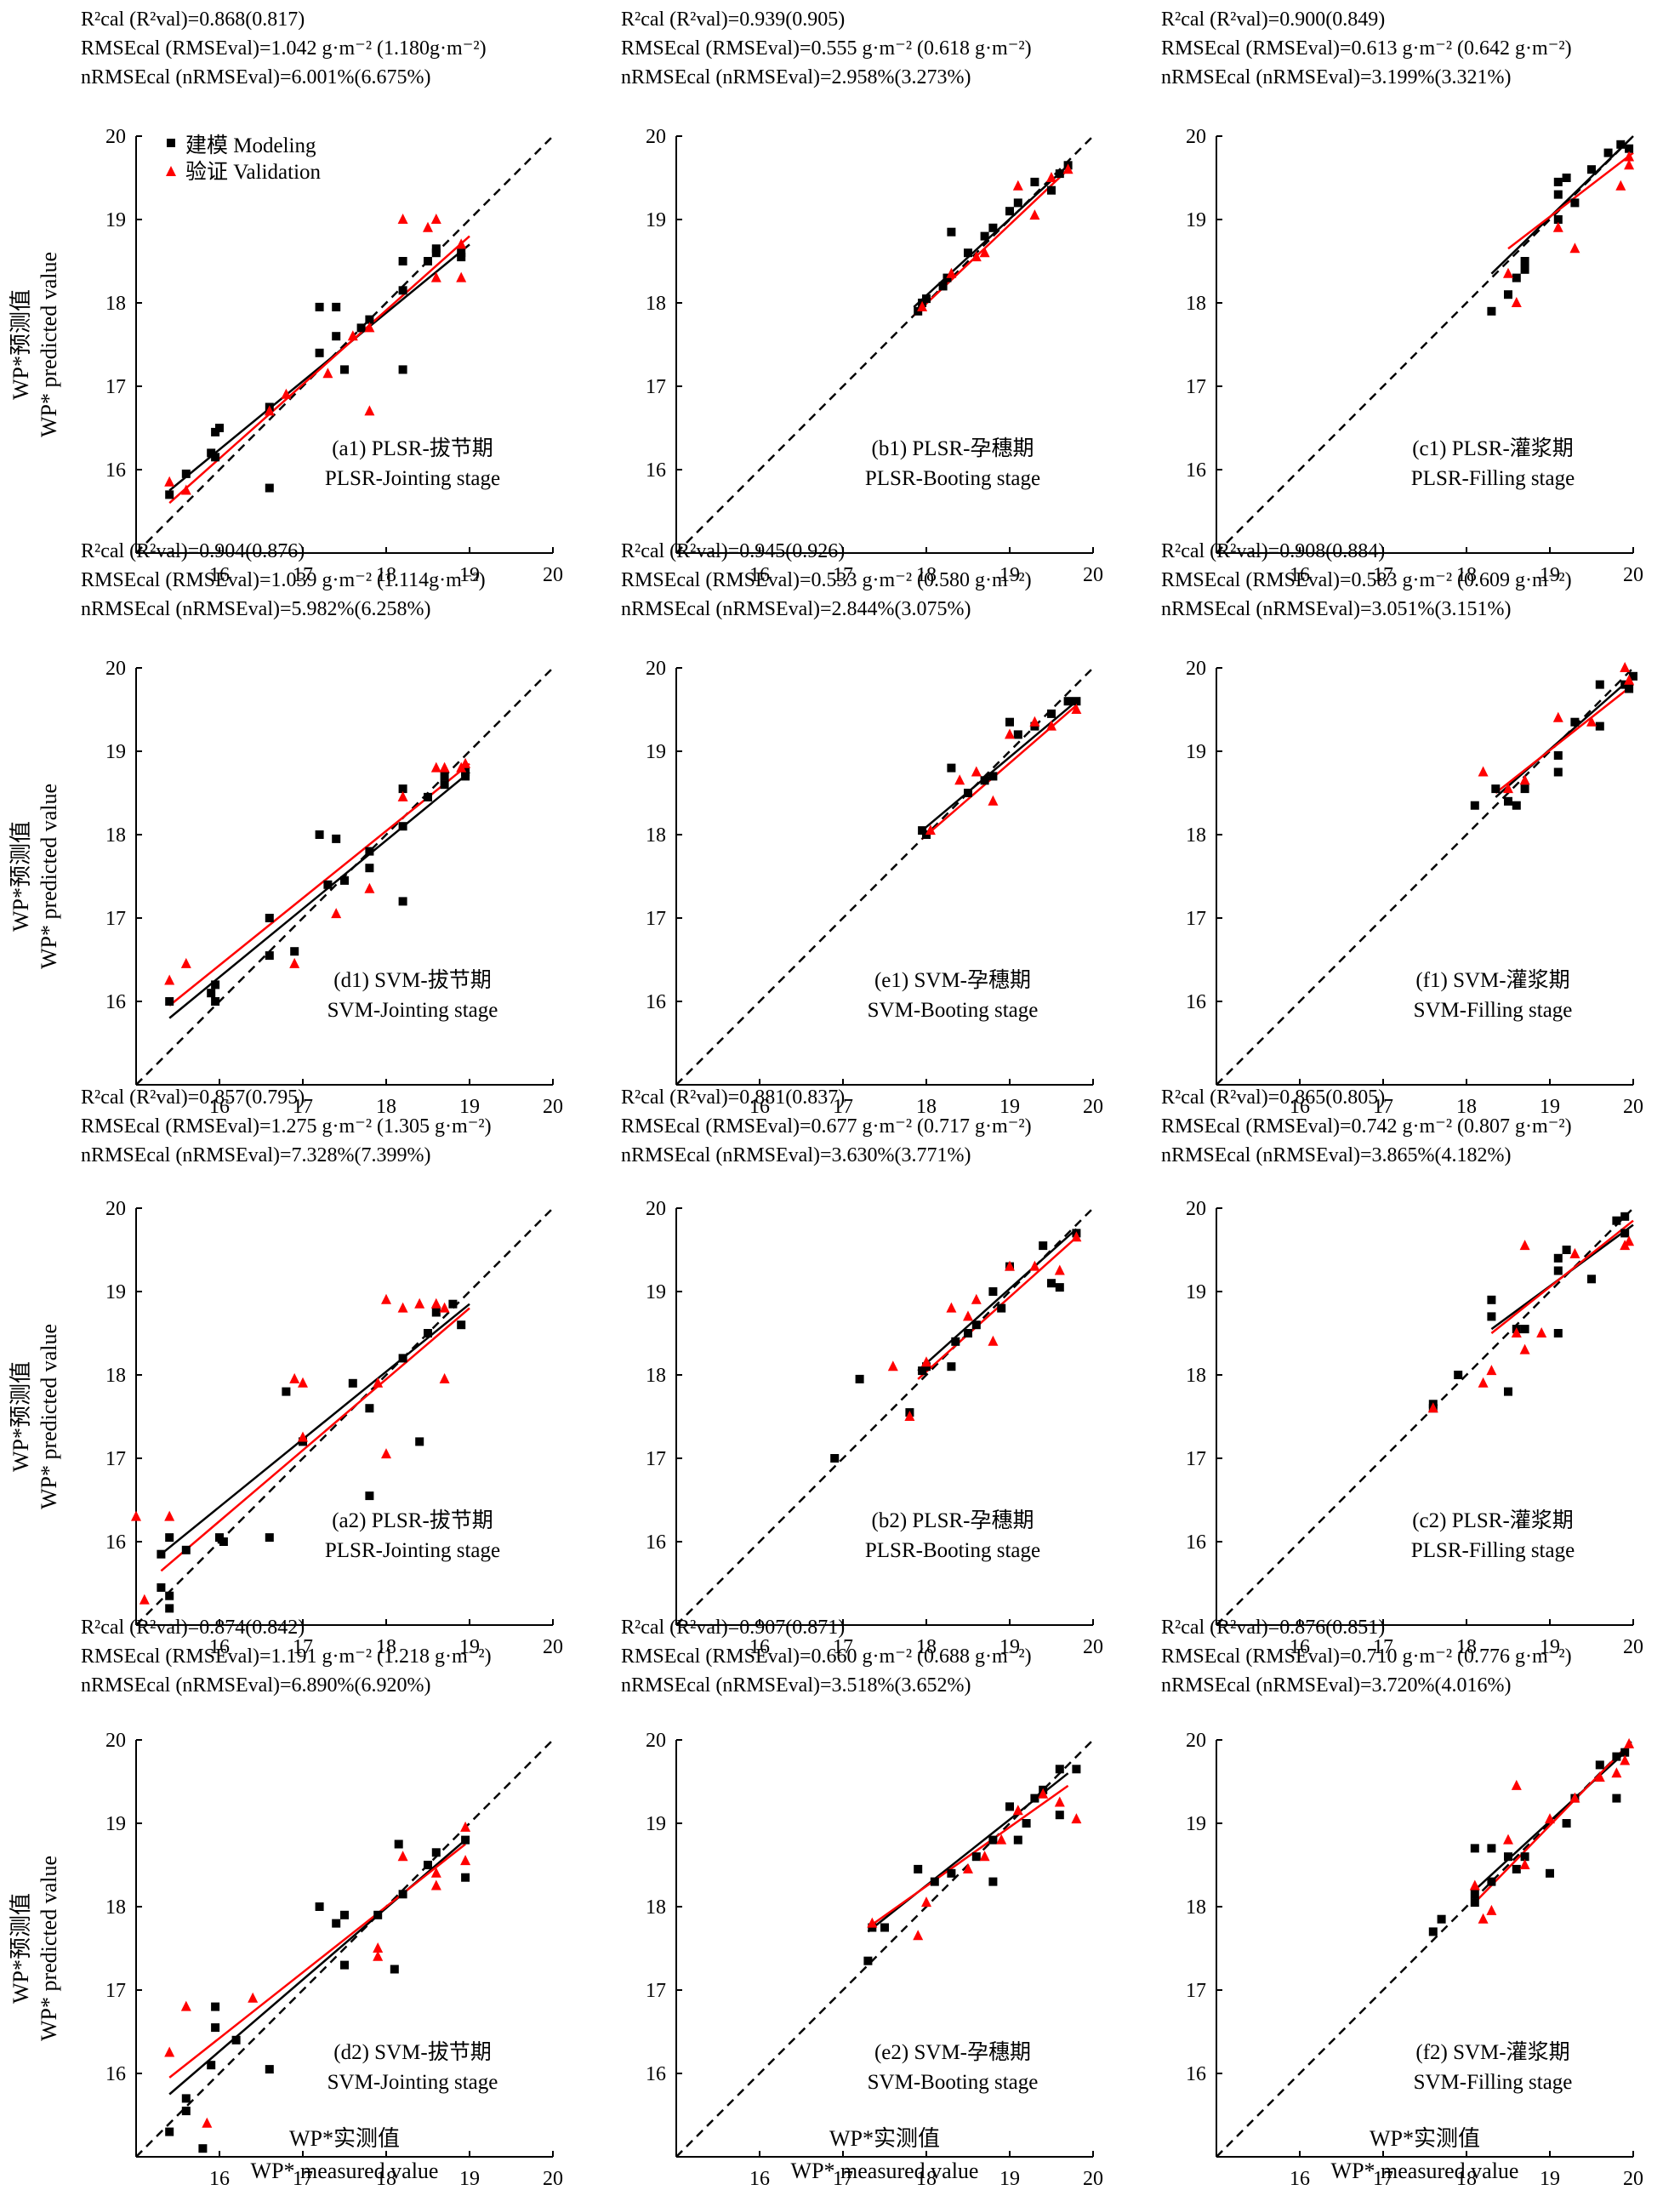 The width and height of the screenshot is (1680, 2190). What do you see at coordinates (193, 20) in the screenshot?
I see `stat-r2: R²cal (R²val)=0.868(0.817)` at bounding box center [193, 20].